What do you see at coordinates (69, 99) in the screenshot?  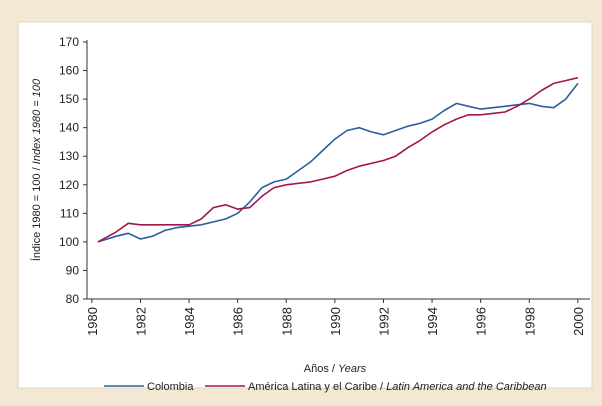 I see `y-tick-label: 150` at bounding box center [69, 99].